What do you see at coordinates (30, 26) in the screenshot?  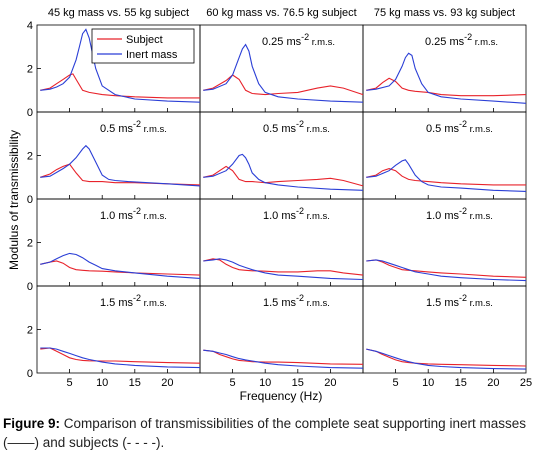 I see `y-tick-label: 4` at bounding box center [30, 26].